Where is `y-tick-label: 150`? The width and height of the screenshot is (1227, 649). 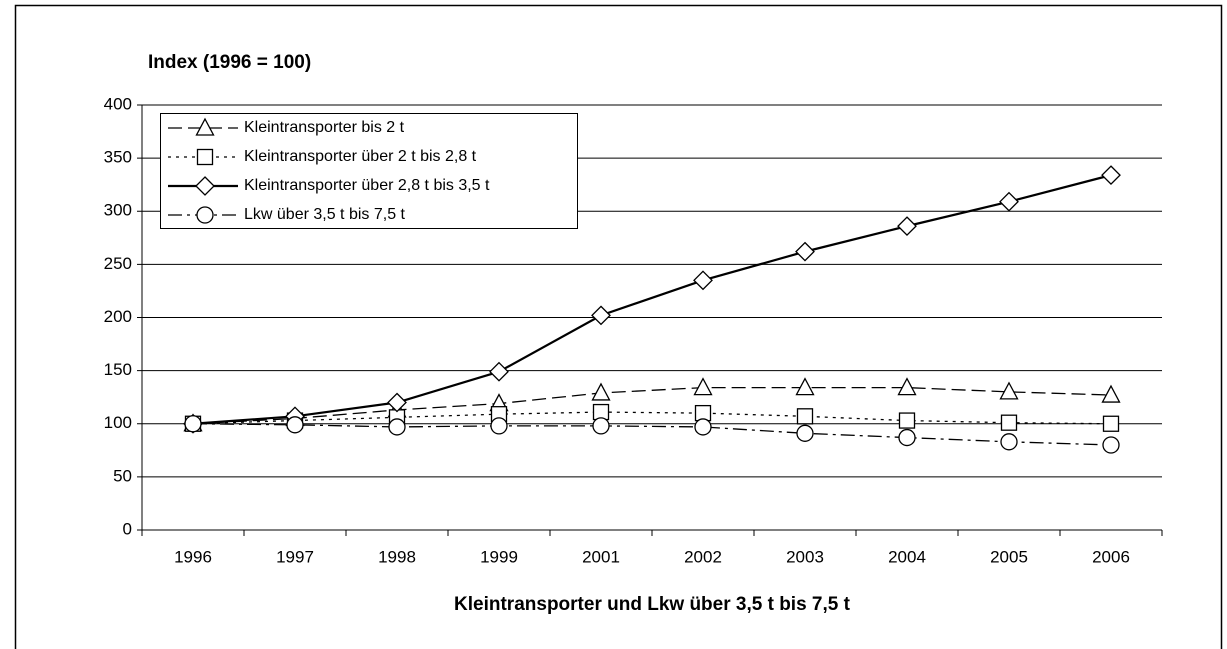
y-tick-label: 150 is located at coordinates (118, 369).